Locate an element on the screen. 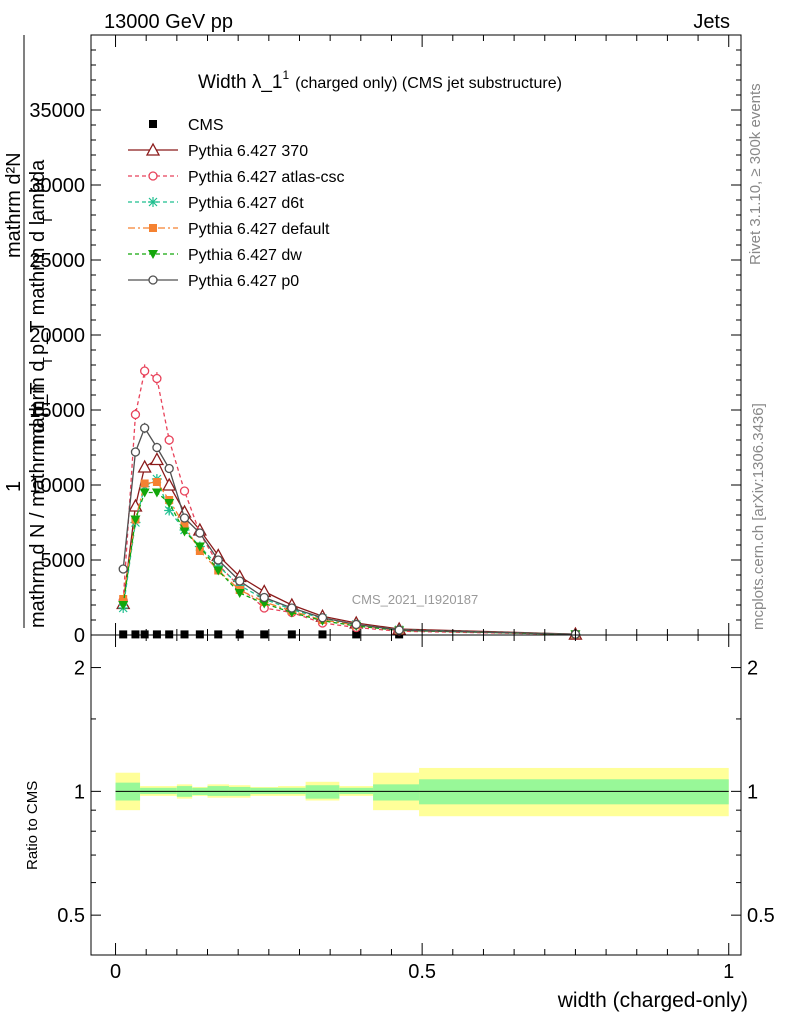  main-ytick-label: 15000 is located at coordinates (57, 411).